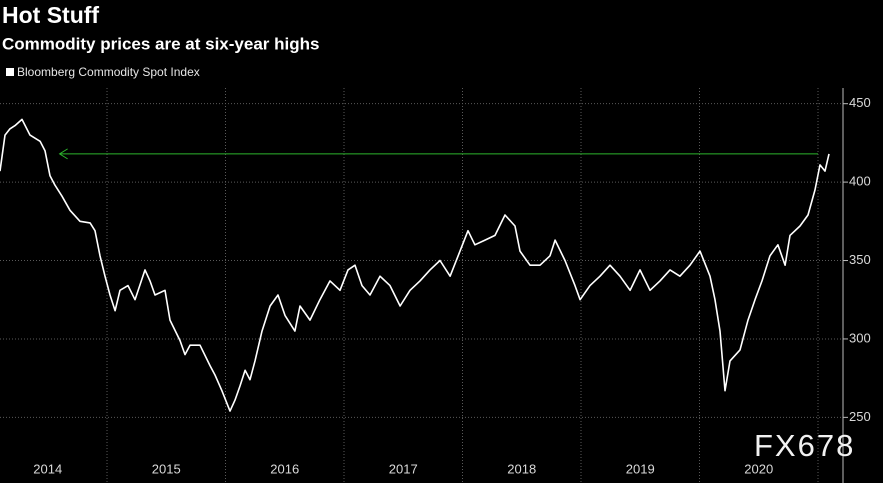 The image size is (883, 483). Describe the element at coordinates (403, 468) in the screenshot. I see `x-tick-label: 2017` at that location.